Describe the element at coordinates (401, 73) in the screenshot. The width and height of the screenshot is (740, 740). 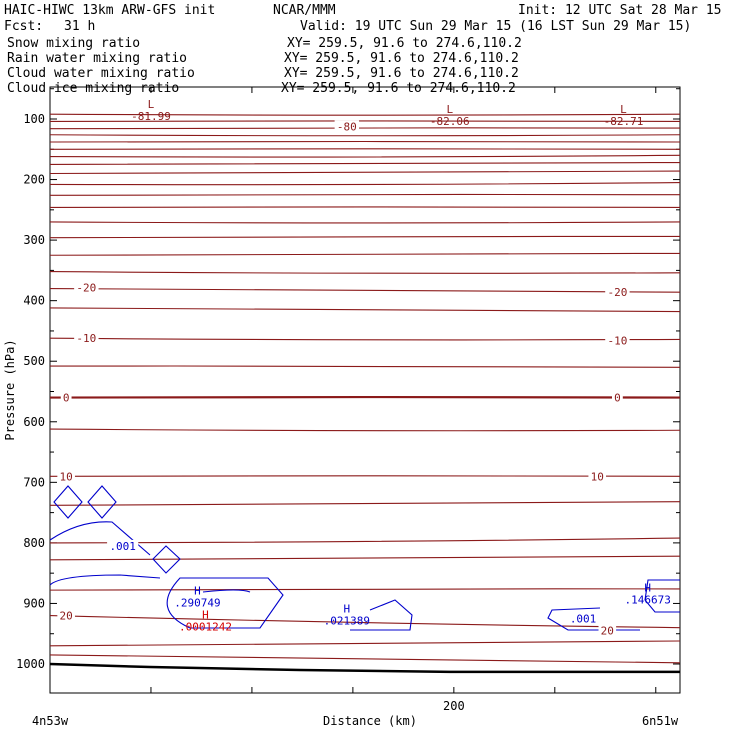
I see `field-cloudwater-xy: XY= 259.5, 91.6 to 274.6,110.2` at that location.